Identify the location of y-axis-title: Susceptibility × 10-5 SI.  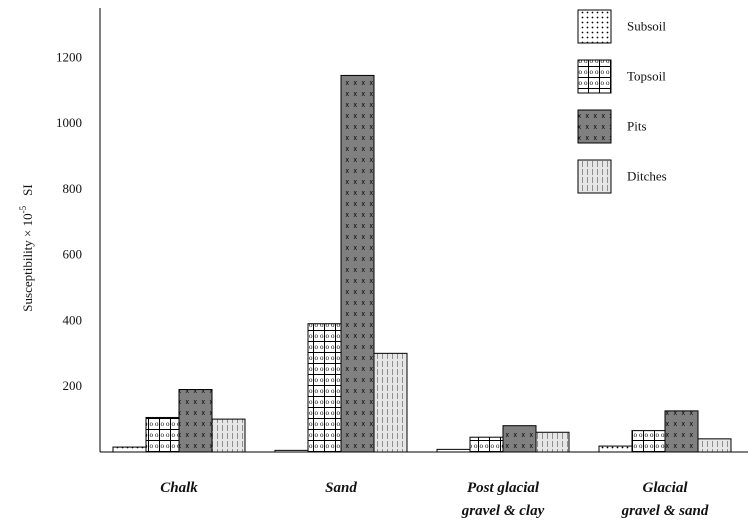
(26, 247).